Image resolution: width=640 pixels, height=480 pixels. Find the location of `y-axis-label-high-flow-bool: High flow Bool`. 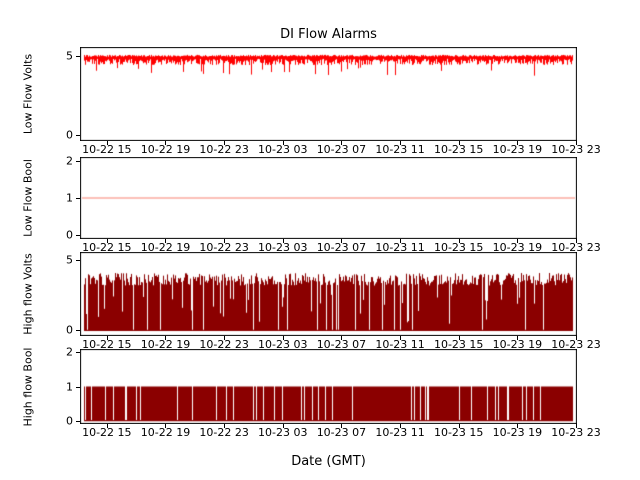

y-axis-label-high-flow-bool: High flow Bool is located at coordinates (28, 387).